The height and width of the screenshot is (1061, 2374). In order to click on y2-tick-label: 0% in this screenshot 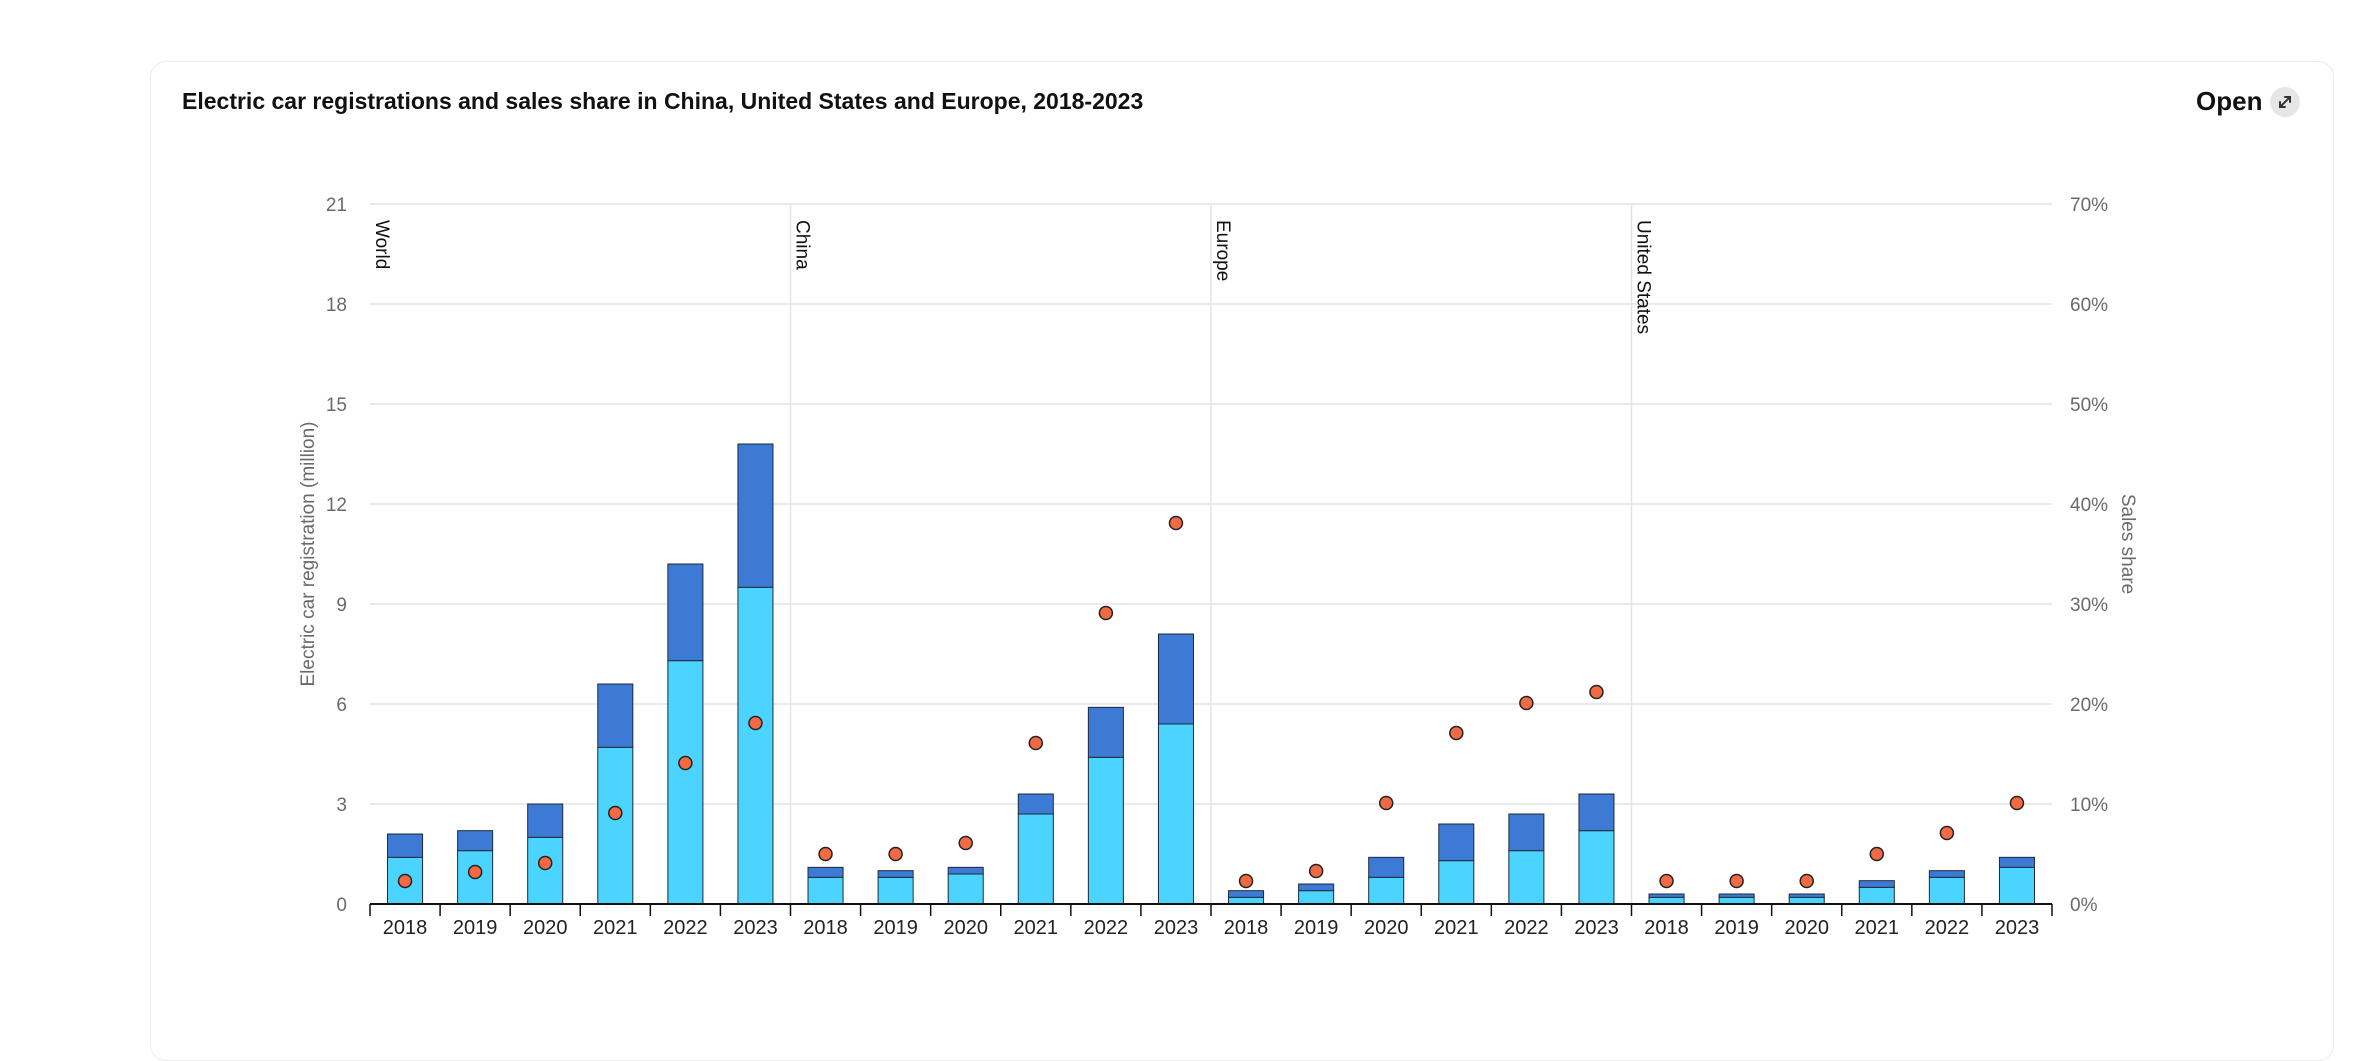, I will do `click(2084, 905)`.